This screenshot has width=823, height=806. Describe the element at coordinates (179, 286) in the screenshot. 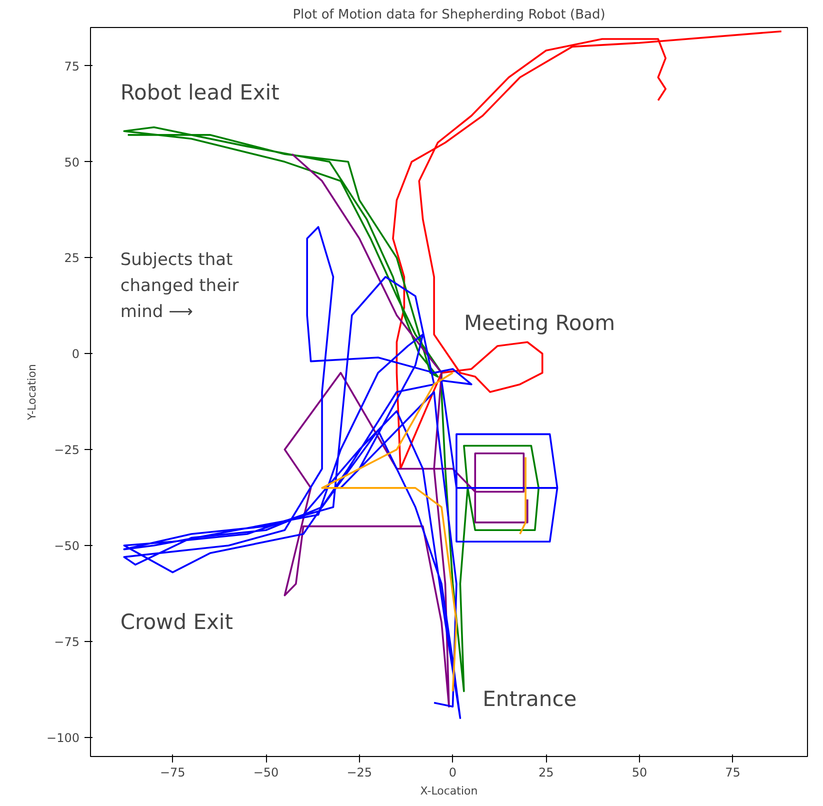

I see `annotation: Subjects that changed their mind ⟶` at that location.